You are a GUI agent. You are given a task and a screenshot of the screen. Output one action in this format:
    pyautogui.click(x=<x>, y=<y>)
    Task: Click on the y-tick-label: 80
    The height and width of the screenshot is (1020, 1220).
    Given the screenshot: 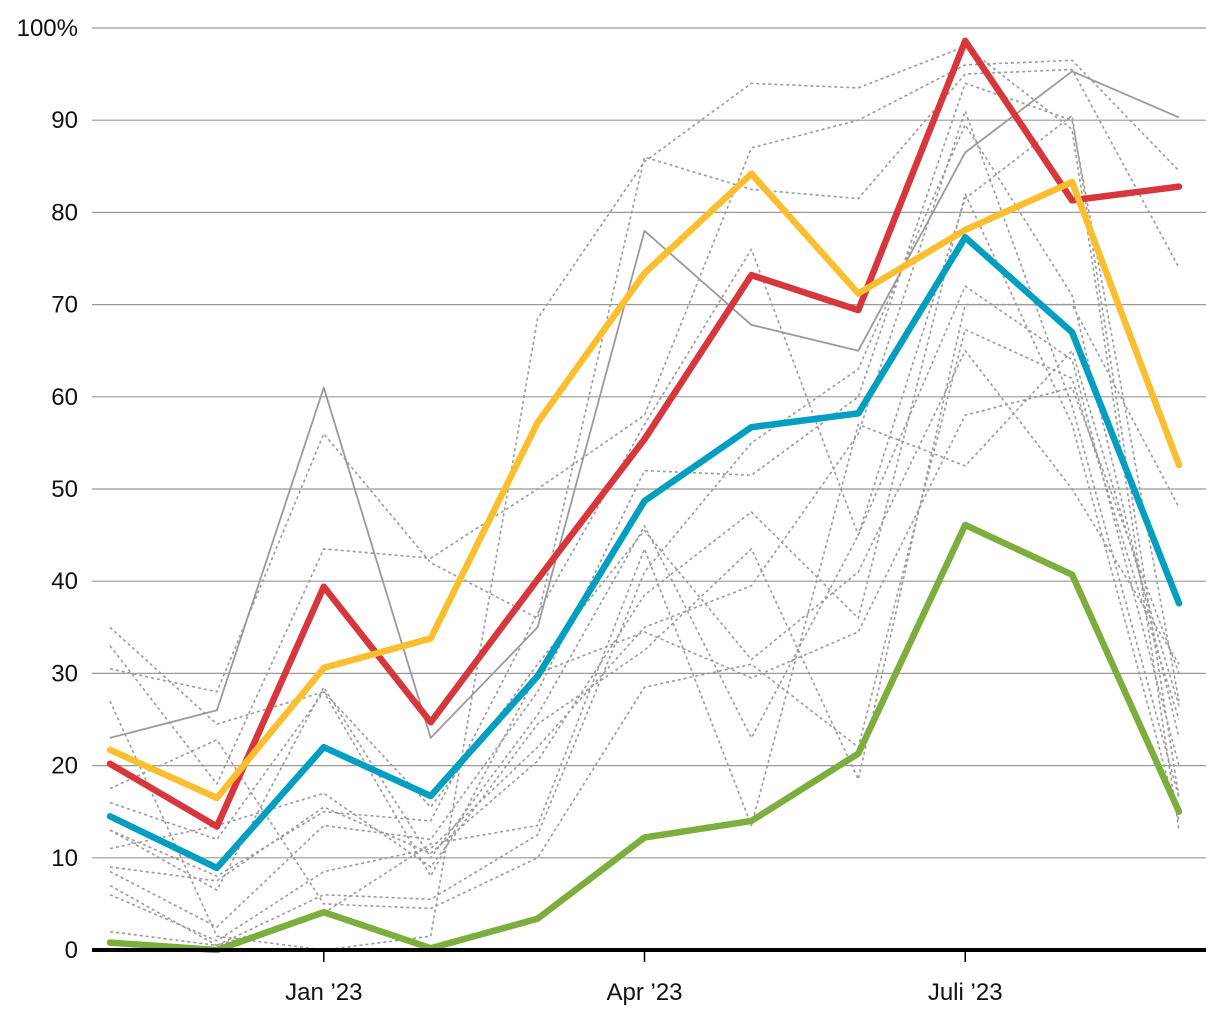 What is the action you would take?
    pyautogui.click(x=64, y=212)
    